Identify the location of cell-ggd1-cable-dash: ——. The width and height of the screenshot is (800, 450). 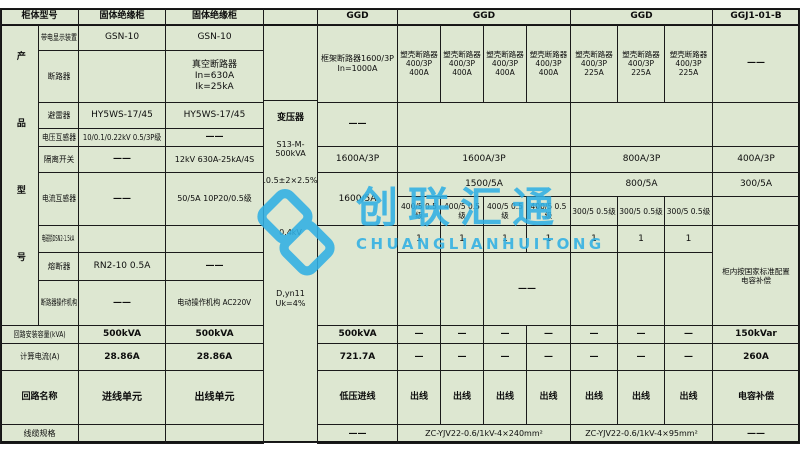
(357, 434).